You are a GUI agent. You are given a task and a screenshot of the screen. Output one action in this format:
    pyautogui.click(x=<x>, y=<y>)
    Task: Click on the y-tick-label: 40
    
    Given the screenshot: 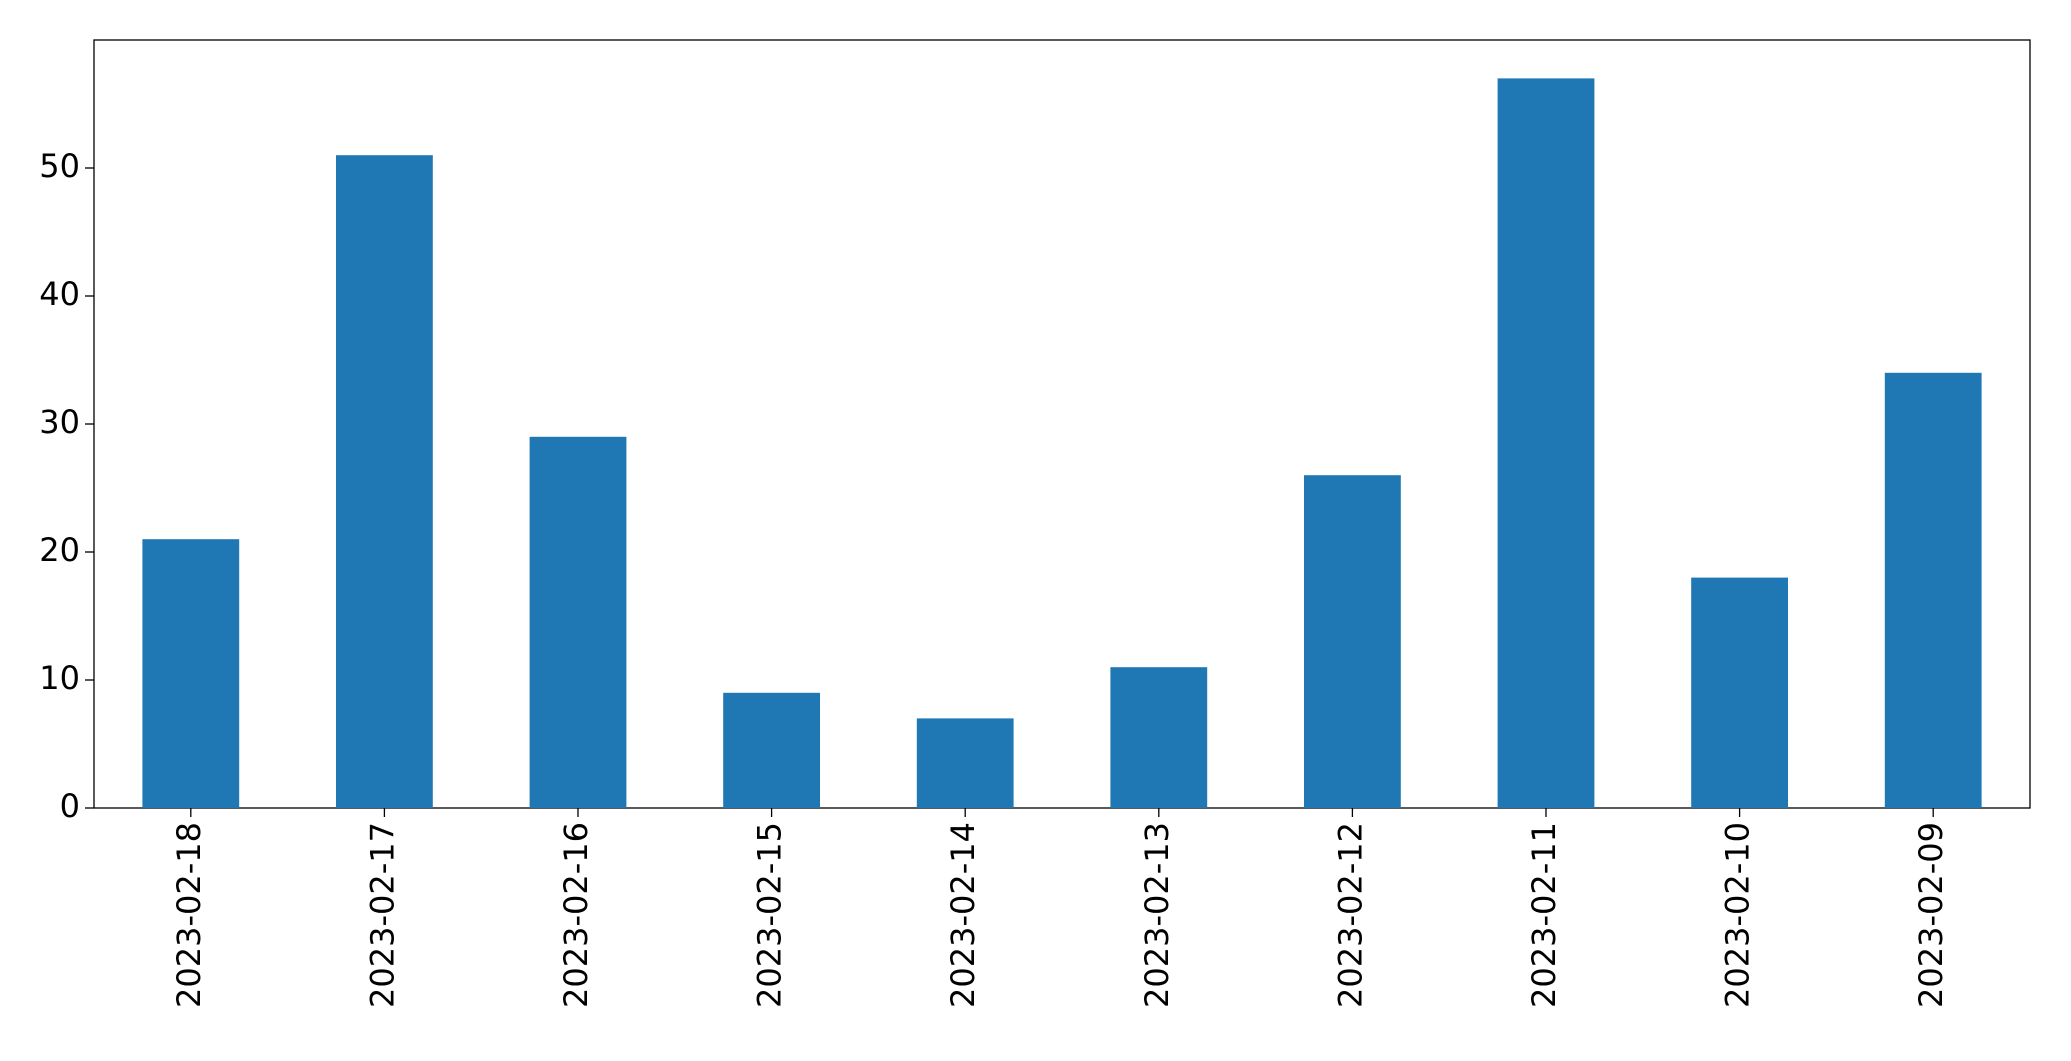 What is the action you would take?
    pyautogui.click(x=59, y=294)
    